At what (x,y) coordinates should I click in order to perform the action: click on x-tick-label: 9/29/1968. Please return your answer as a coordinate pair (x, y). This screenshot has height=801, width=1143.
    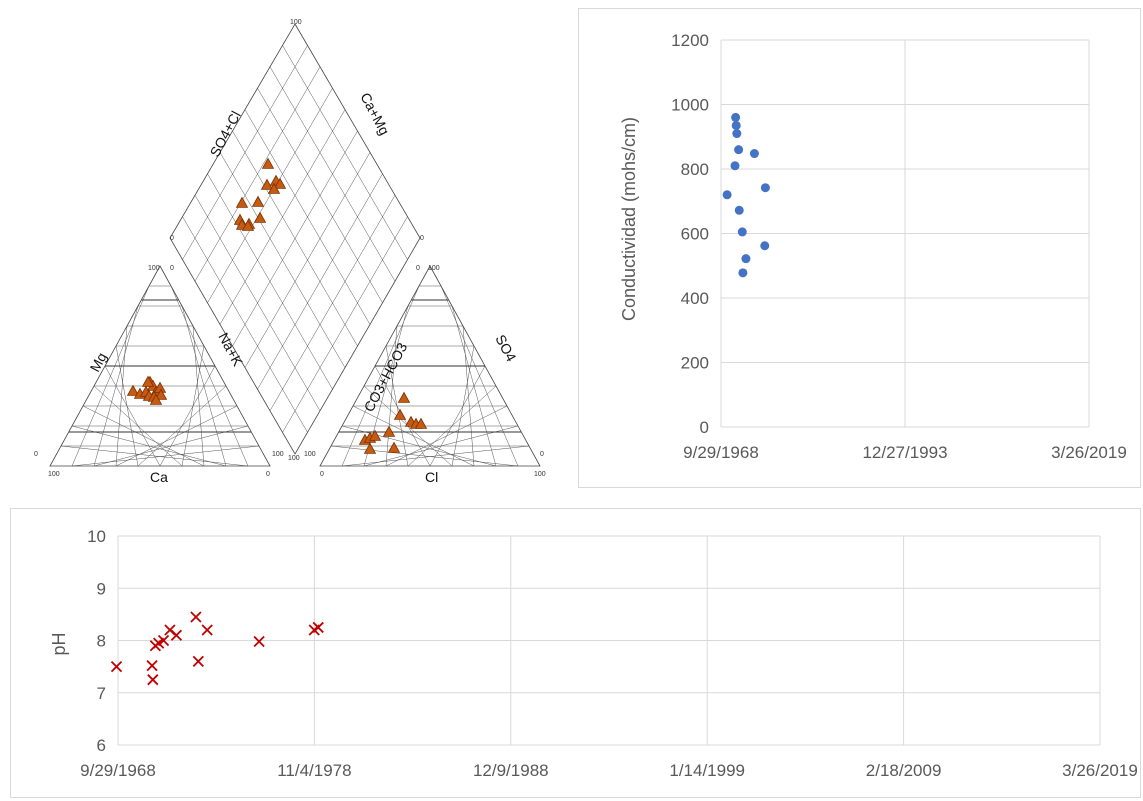
    Looking at the image, I should click on (721, 452).